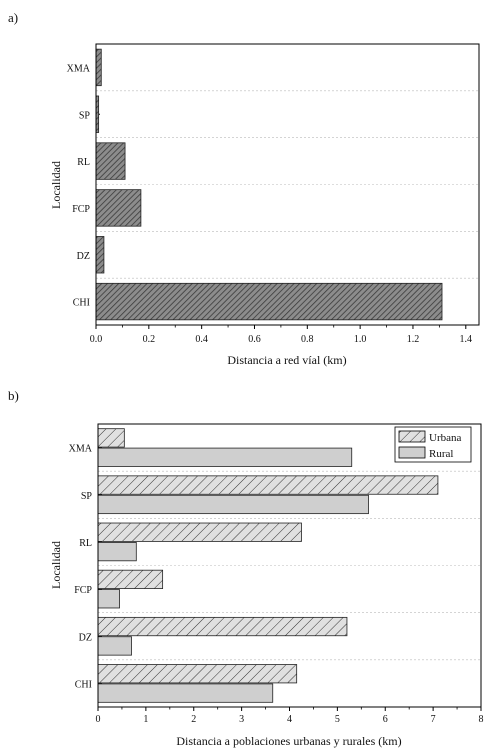  What do you see at coordinates (222, 626) in the screenshot?
I see `bar-urbana-dz` at bounding box center [222, 626].